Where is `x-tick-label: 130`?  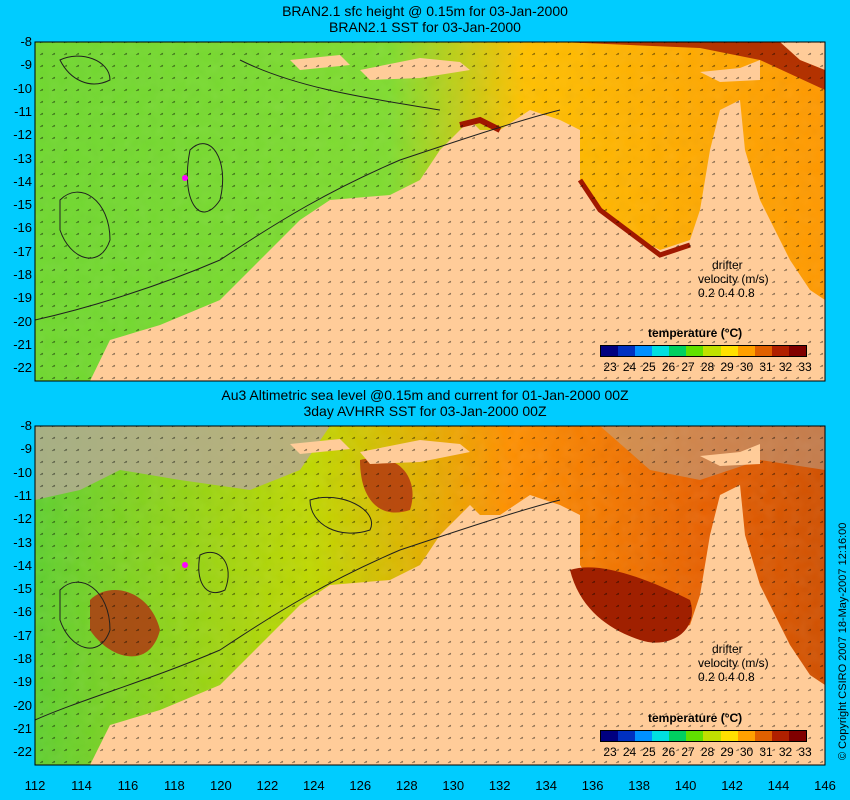
x-tick-label: 130 is located at coordinates (453, 785).